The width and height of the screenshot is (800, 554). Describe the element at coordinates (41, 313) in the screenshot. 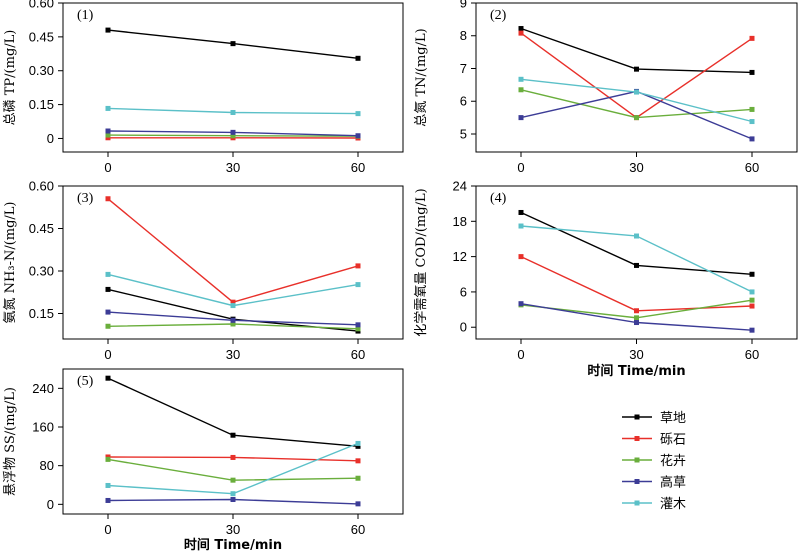

I see `y-tick-label: 0.15` at that location.